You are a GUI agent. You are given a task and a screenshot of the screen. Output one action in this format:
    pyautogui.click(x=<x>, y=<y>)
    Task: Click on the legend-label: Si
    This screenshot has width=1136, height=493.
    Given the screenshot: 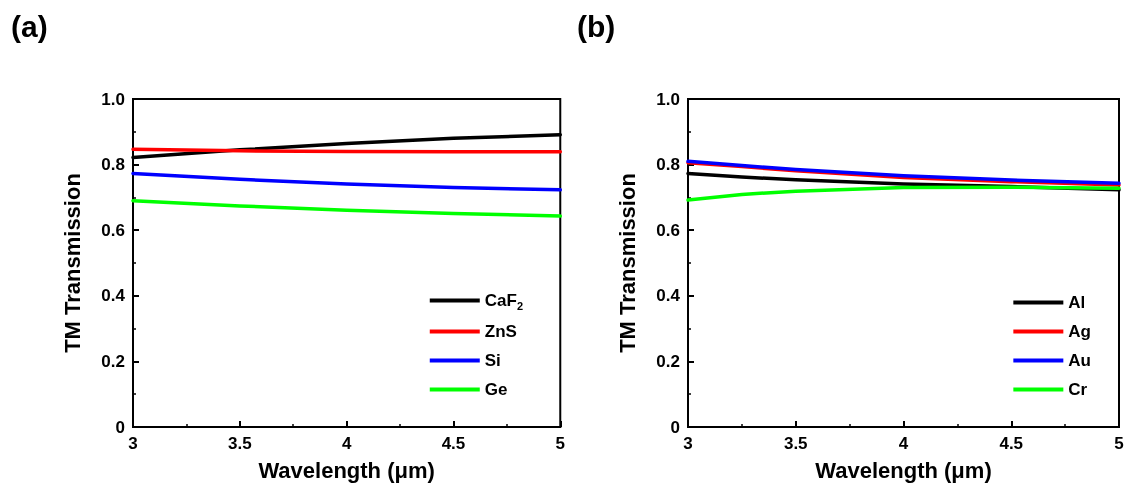 What is the action you would take?
    pyautogui.click(x=492, y=360)
    